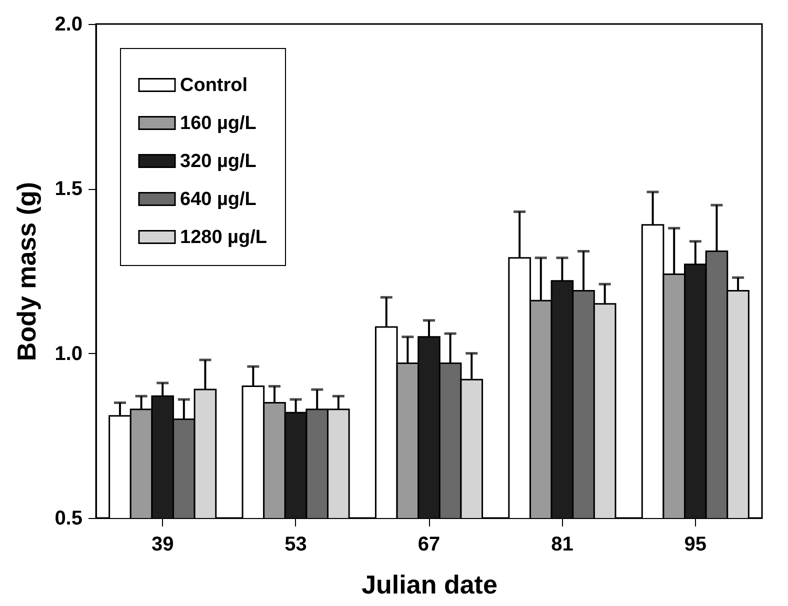 This screenshot has width=788, height=606. I want to click on y-tick-label: 2.0, so click(68, 25).